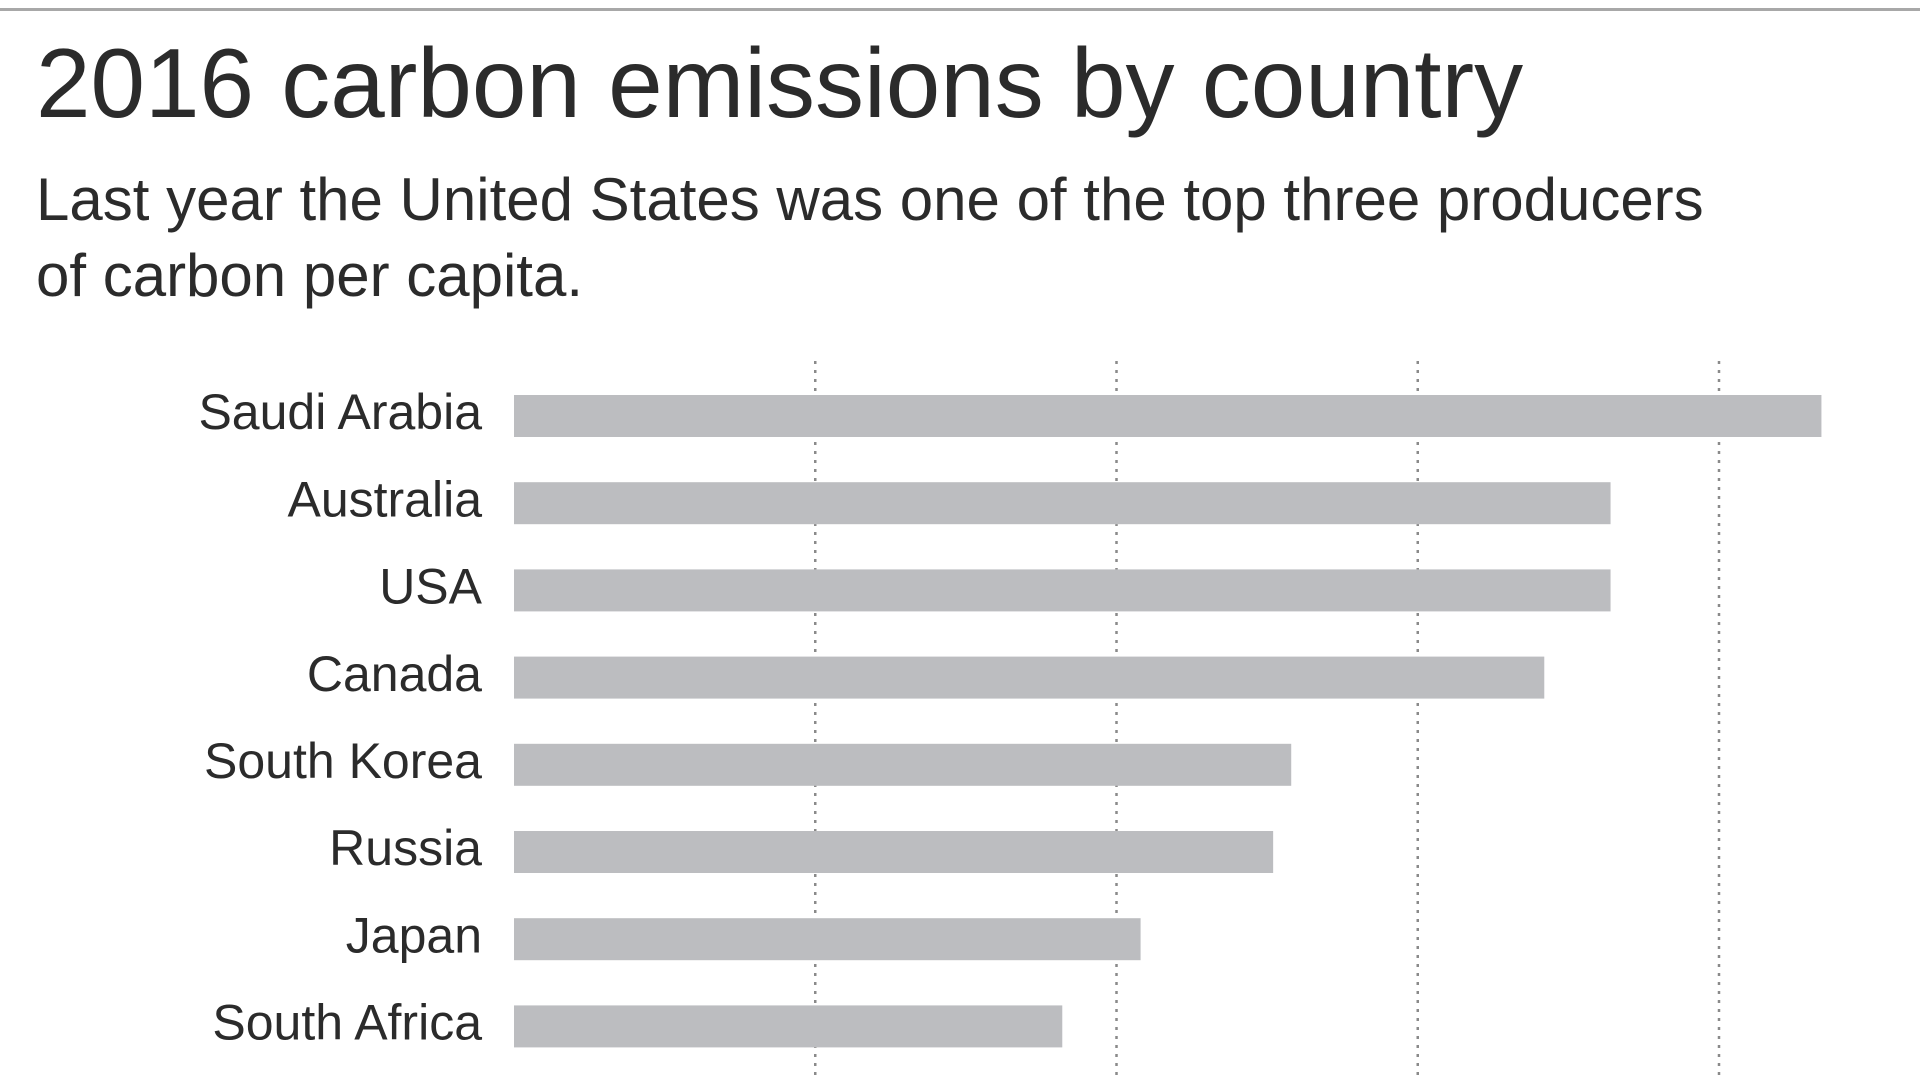 The image size is (1920, 1080). I want to click on category-label: USA, so click(430, 587).